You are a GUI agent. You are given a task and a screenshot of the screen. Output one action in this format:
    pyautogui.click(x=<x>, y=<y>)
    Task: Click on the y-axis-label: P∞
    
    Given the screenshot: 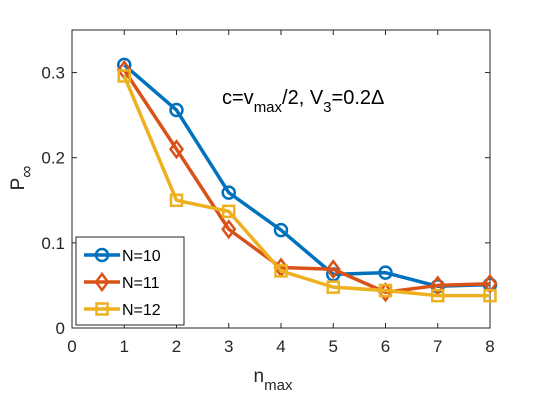 What is the action you would take?
    pyautogui.click(x=22, y=178)
    